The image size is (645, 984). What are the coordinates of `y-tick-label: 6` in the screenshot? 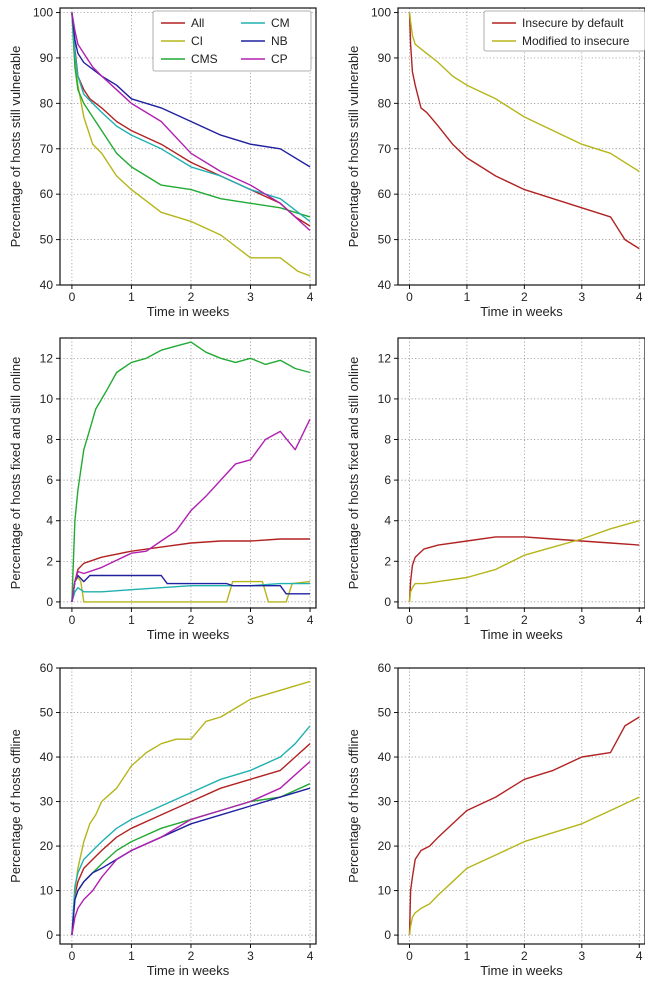 It's located at (387, 480).